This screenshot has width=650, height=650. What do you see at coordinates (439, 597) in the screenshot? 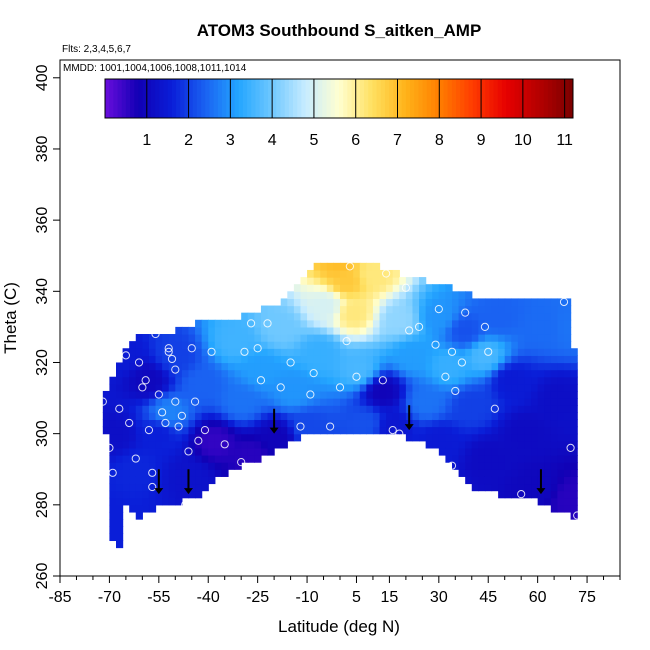
I see `x-tick-label: 30` at bounding box center [439, 597].